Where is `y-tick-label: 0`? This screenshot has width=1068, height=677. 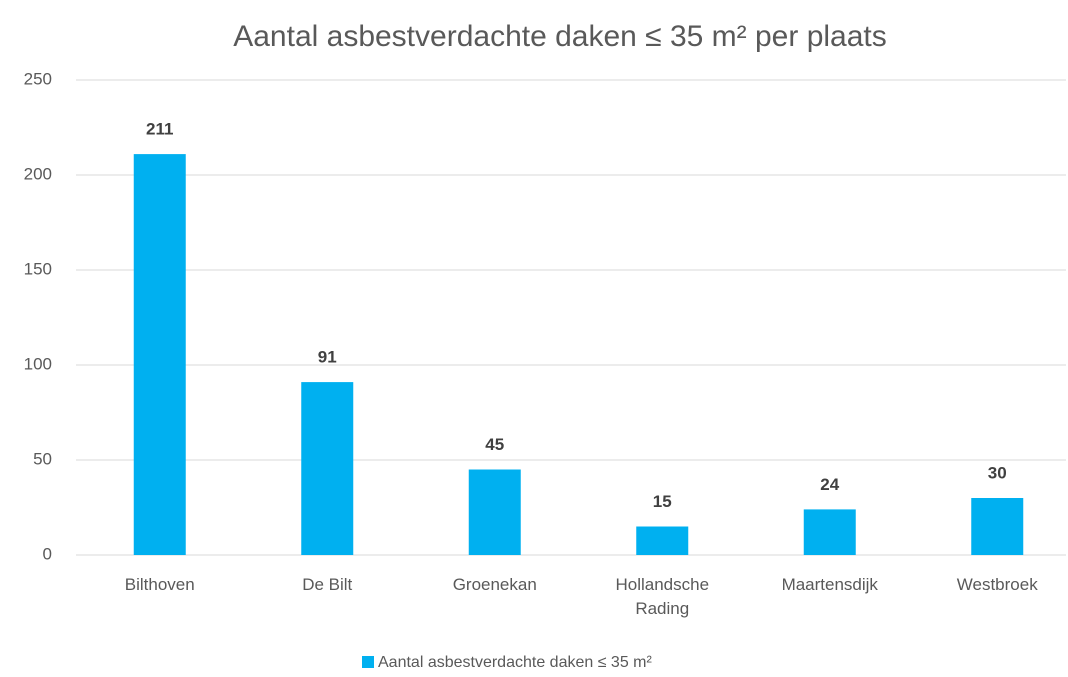
y-tick-label: 0 is located at coordinates (47, 553).